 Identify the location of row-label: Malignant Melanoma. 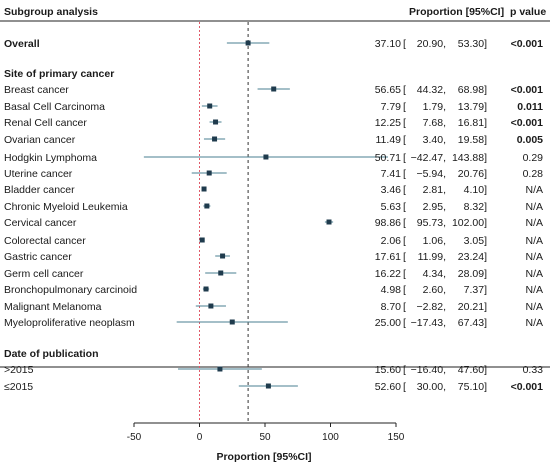
(53, 307).